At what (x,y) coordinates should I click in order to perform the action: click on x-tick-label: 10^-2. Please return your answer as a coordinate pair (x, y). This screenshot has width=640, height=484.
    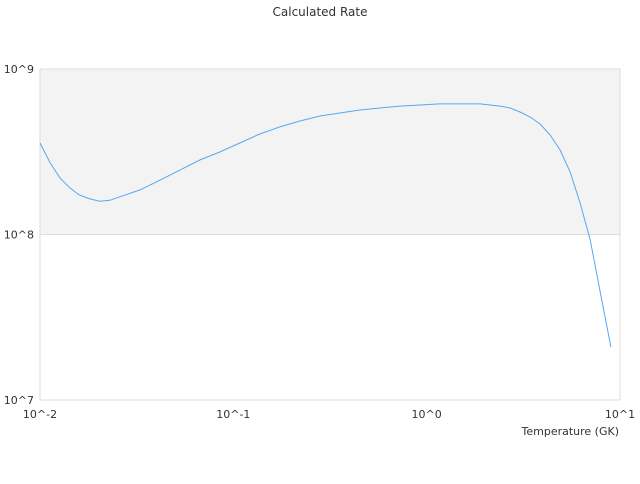
    Looking at the image, I should click on (40, 414).